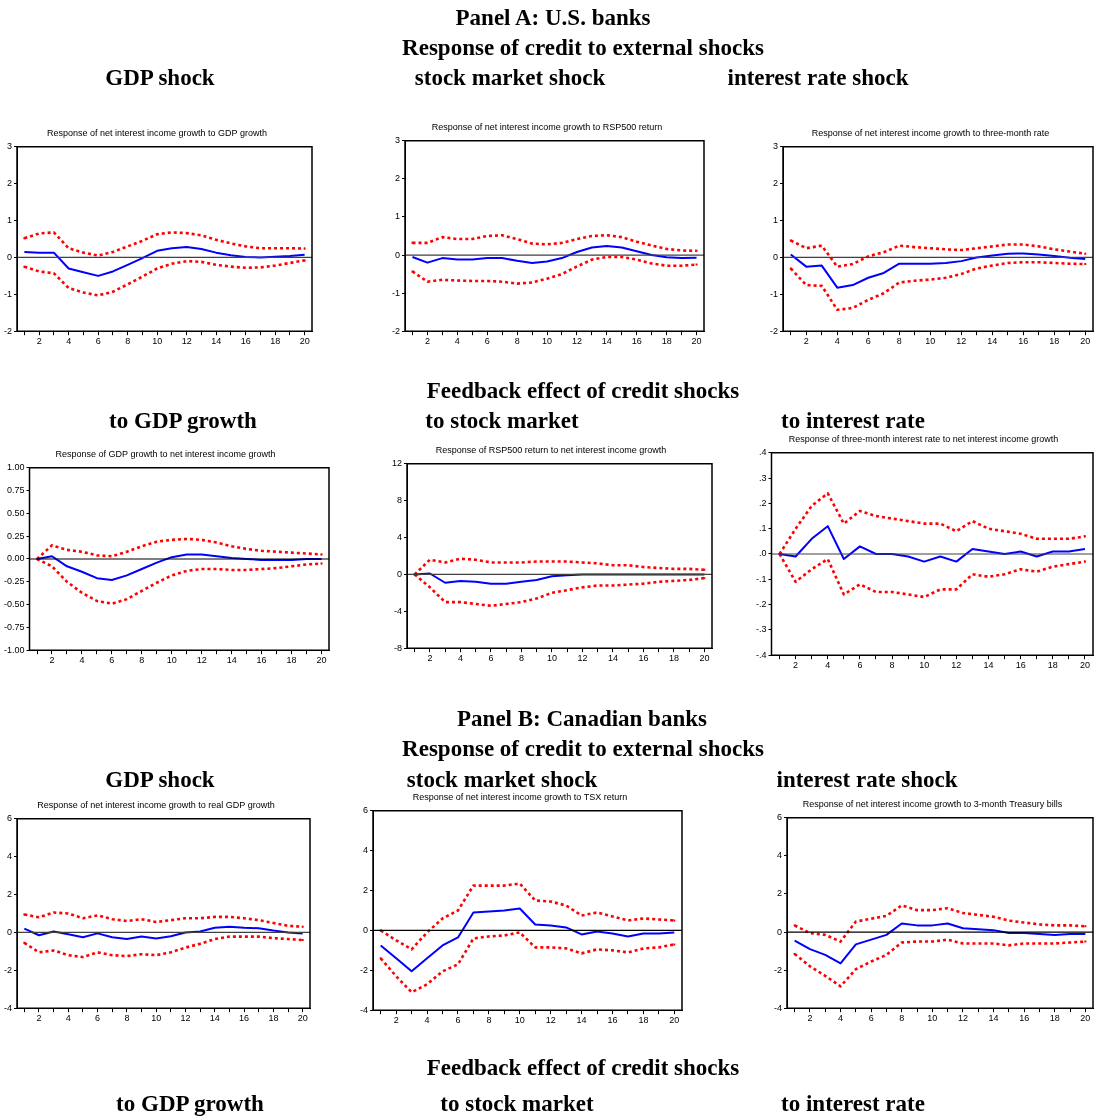 The image size is (1099, 1119). I want to click on y-tick-label: -.1, so click(761, 578).